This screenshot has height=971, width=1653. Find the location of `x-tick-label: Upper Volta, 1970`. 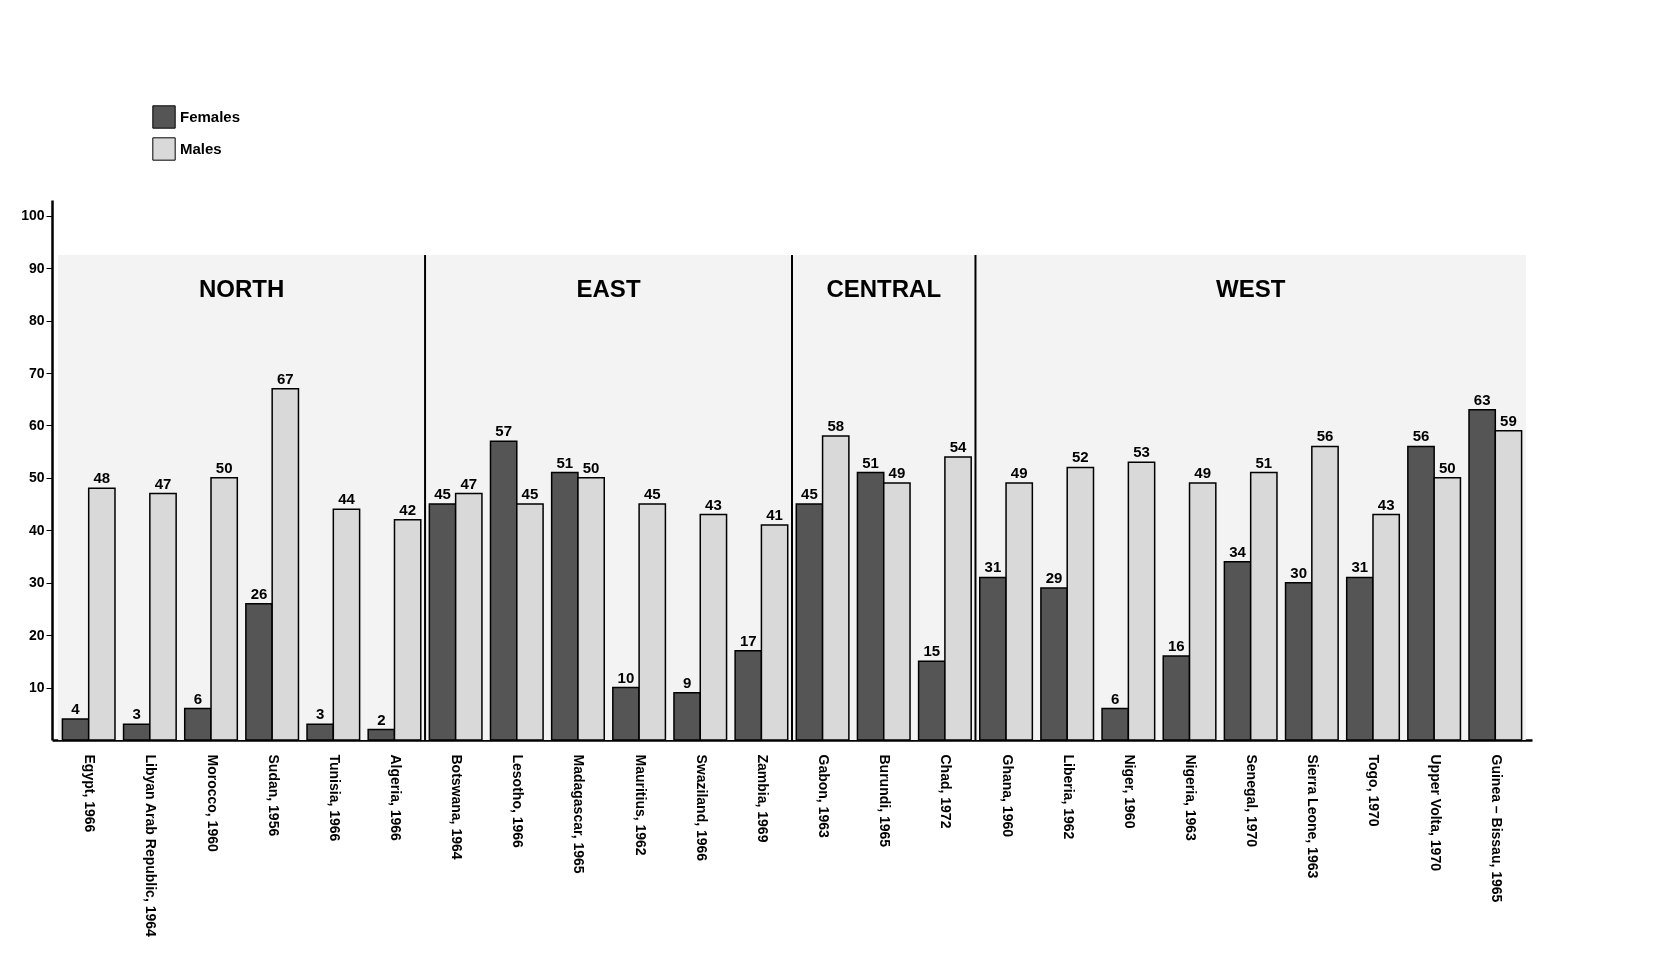

x-tick-label: Upper Volta, 1970 is located at coordinates (1435, 813).